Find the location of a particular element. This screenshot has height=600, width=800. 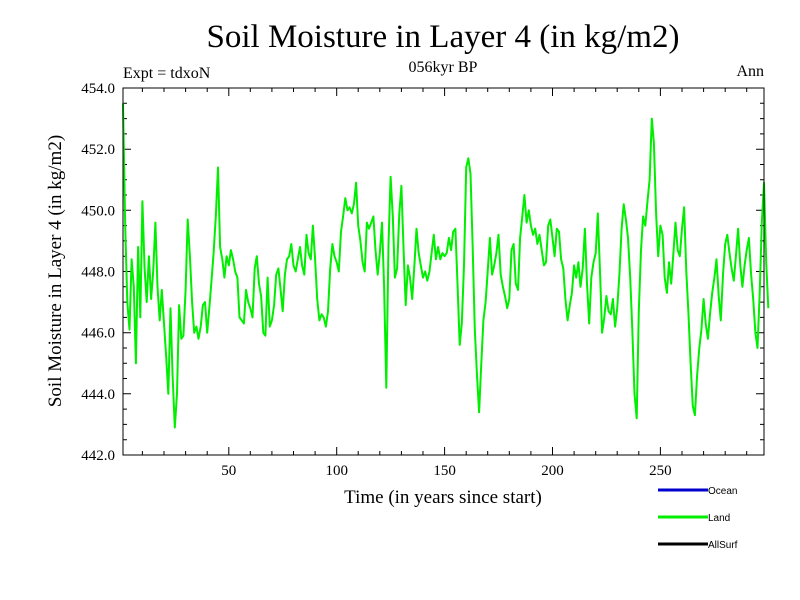

y-tick-label: 444.0 is located at coordinates (98, 395).